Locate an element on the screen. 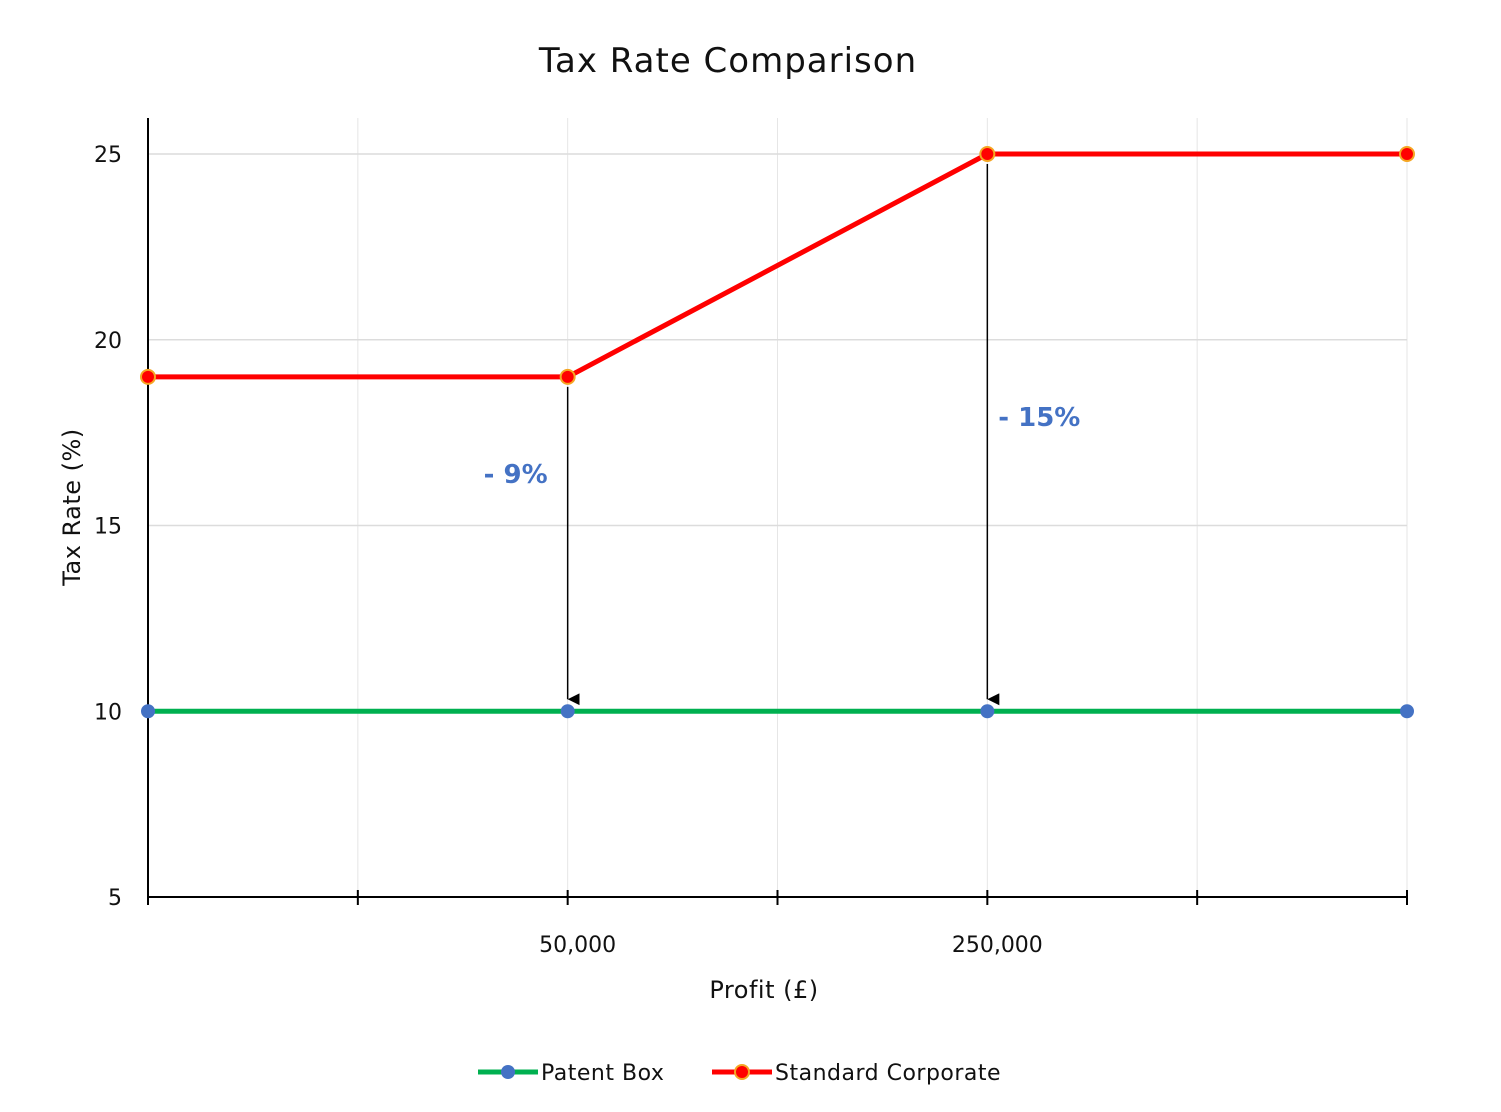 The height and width of the screenshot is (1112, 1501). y-tick-label: 25 is located at coordinates (108, 155).